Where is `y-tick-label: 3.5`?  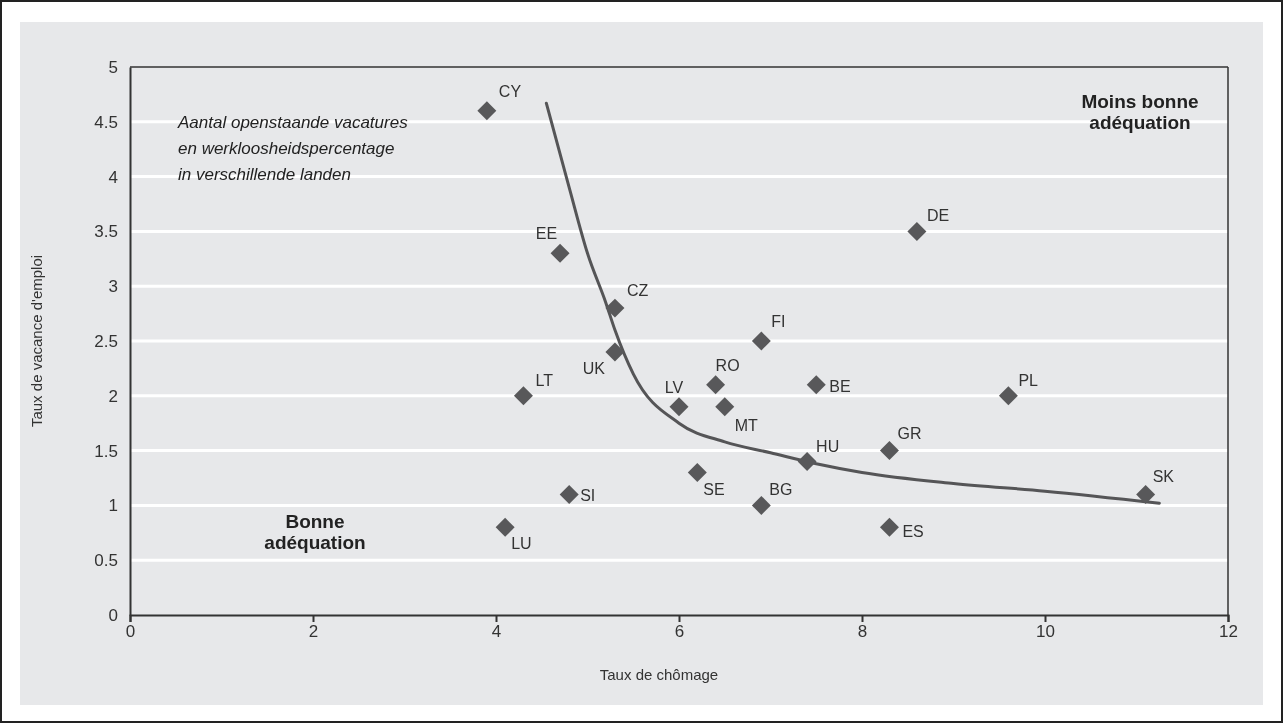
y-tick-label: 3.5 is located at coordinates (106, 232).